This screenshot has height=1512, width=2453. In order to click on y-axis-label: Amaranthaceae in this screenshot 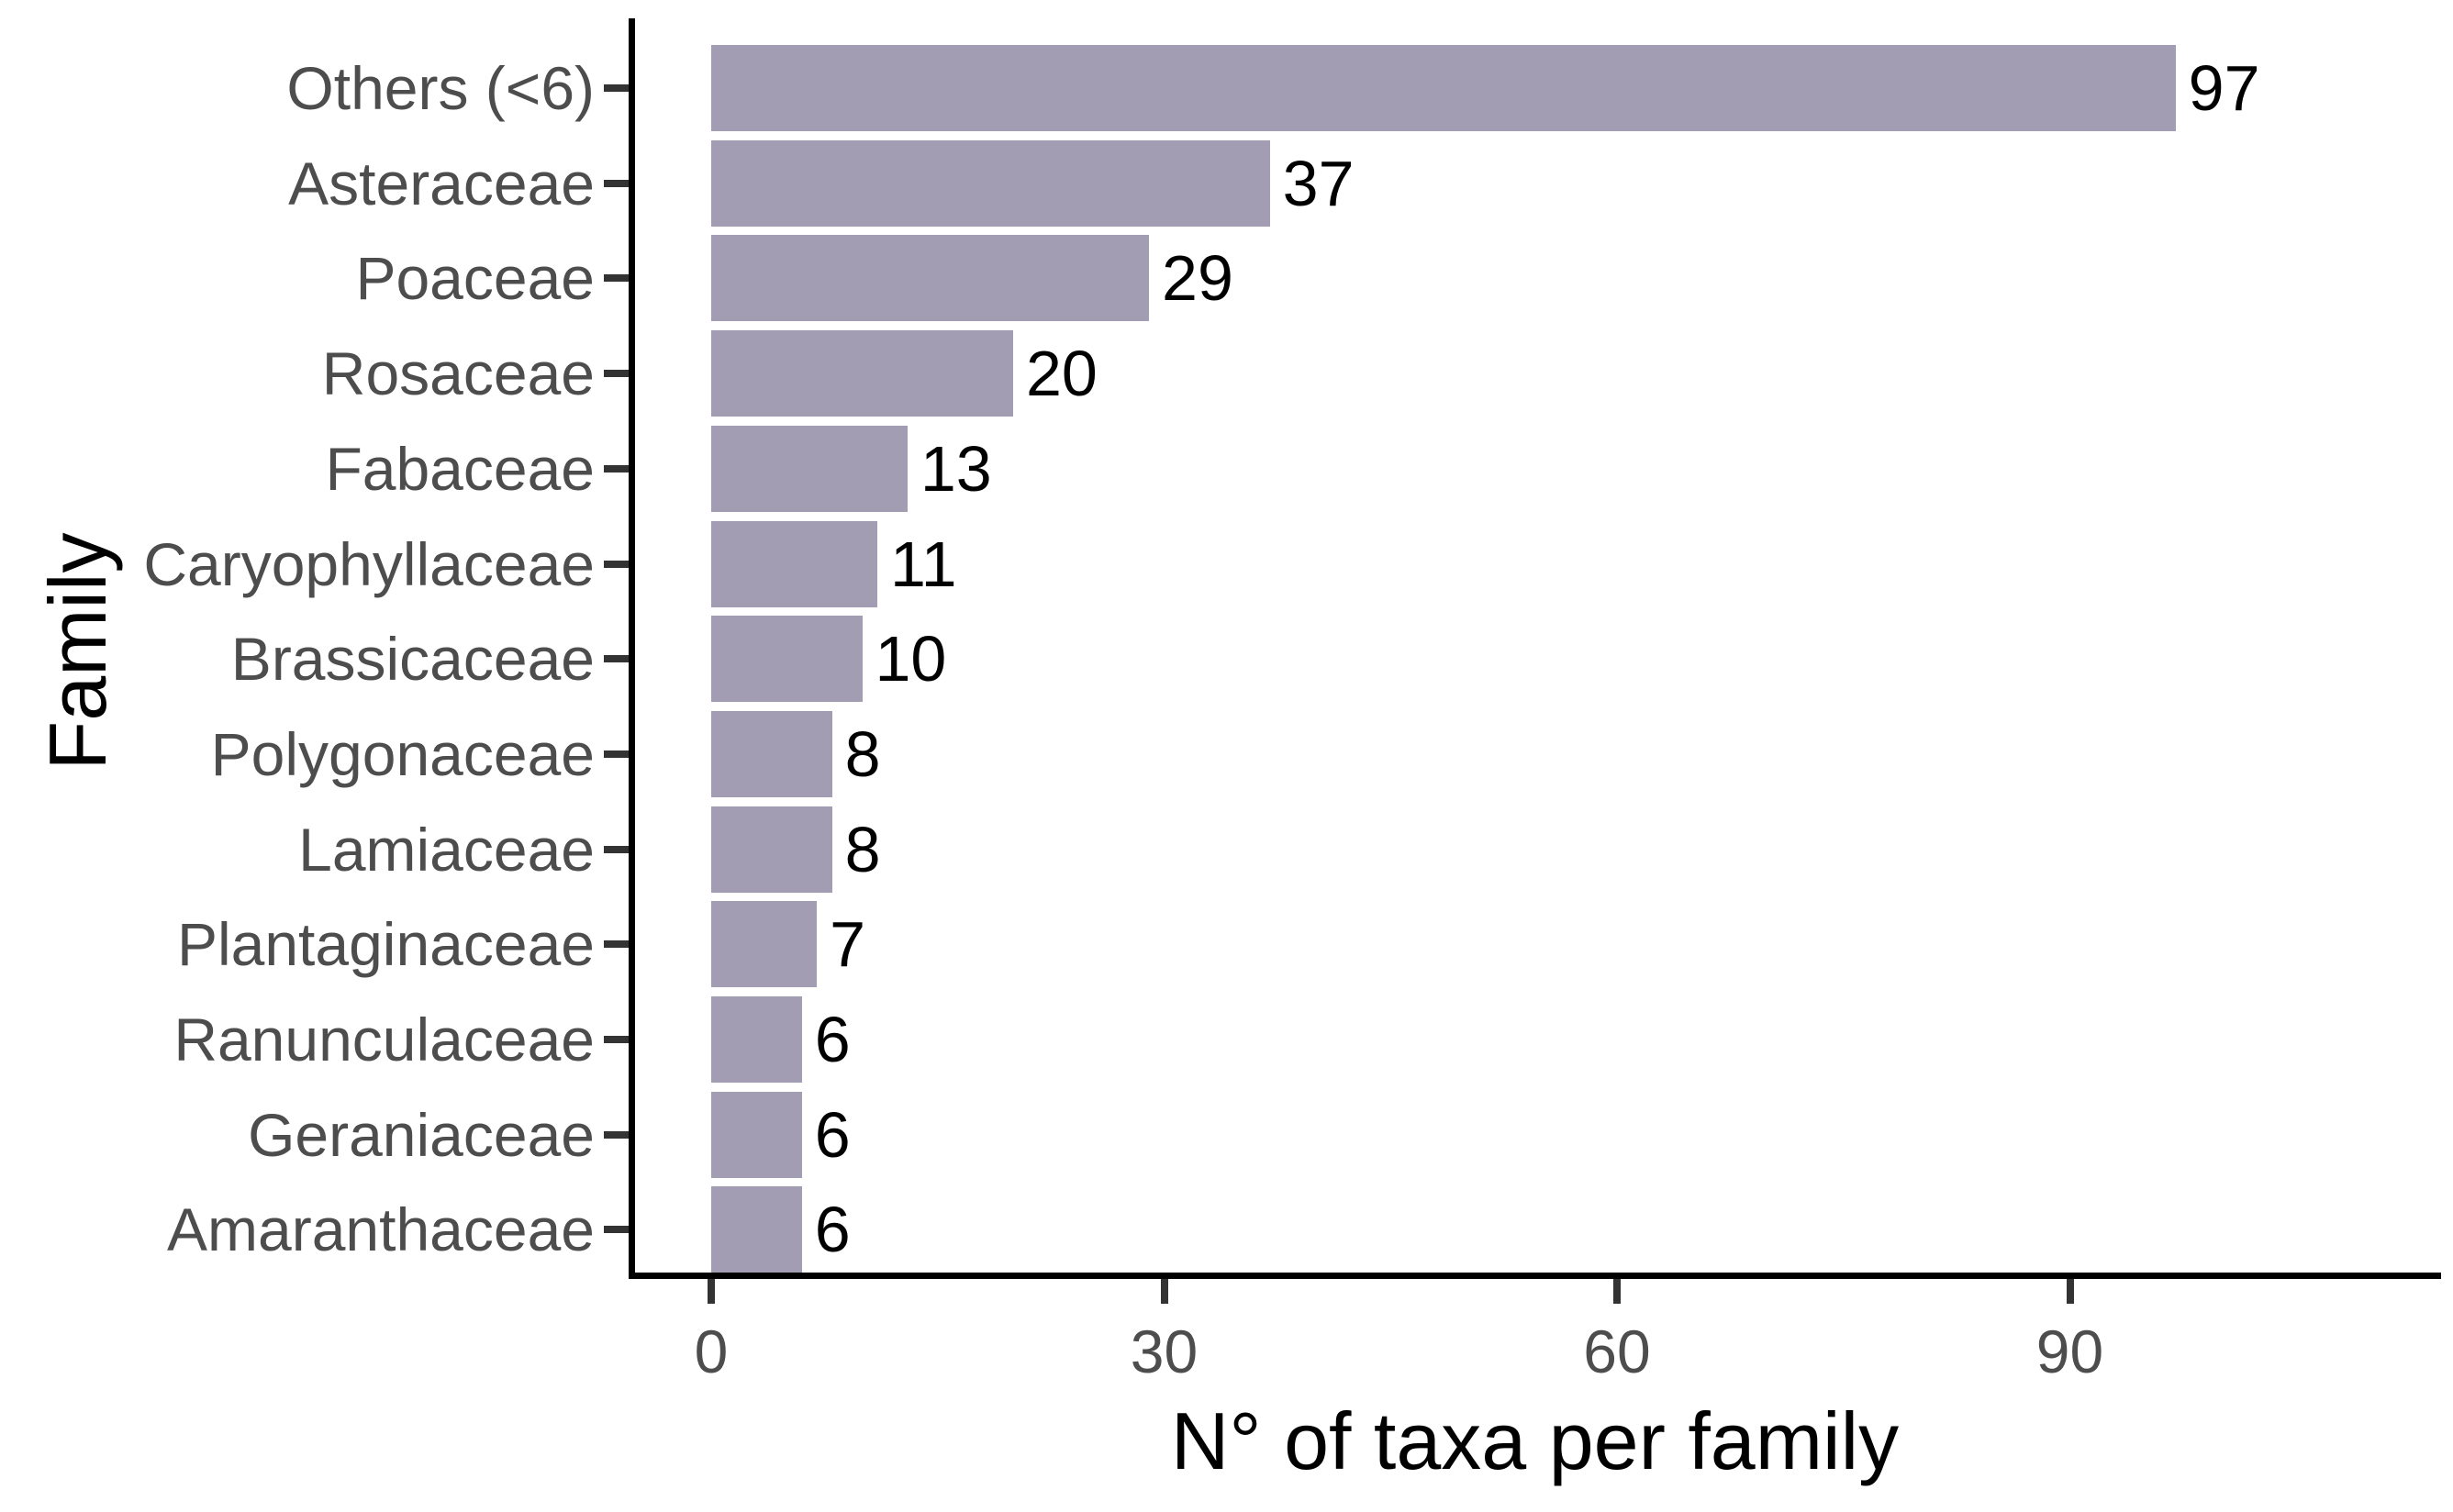, I will do `click(381, 1229)`.